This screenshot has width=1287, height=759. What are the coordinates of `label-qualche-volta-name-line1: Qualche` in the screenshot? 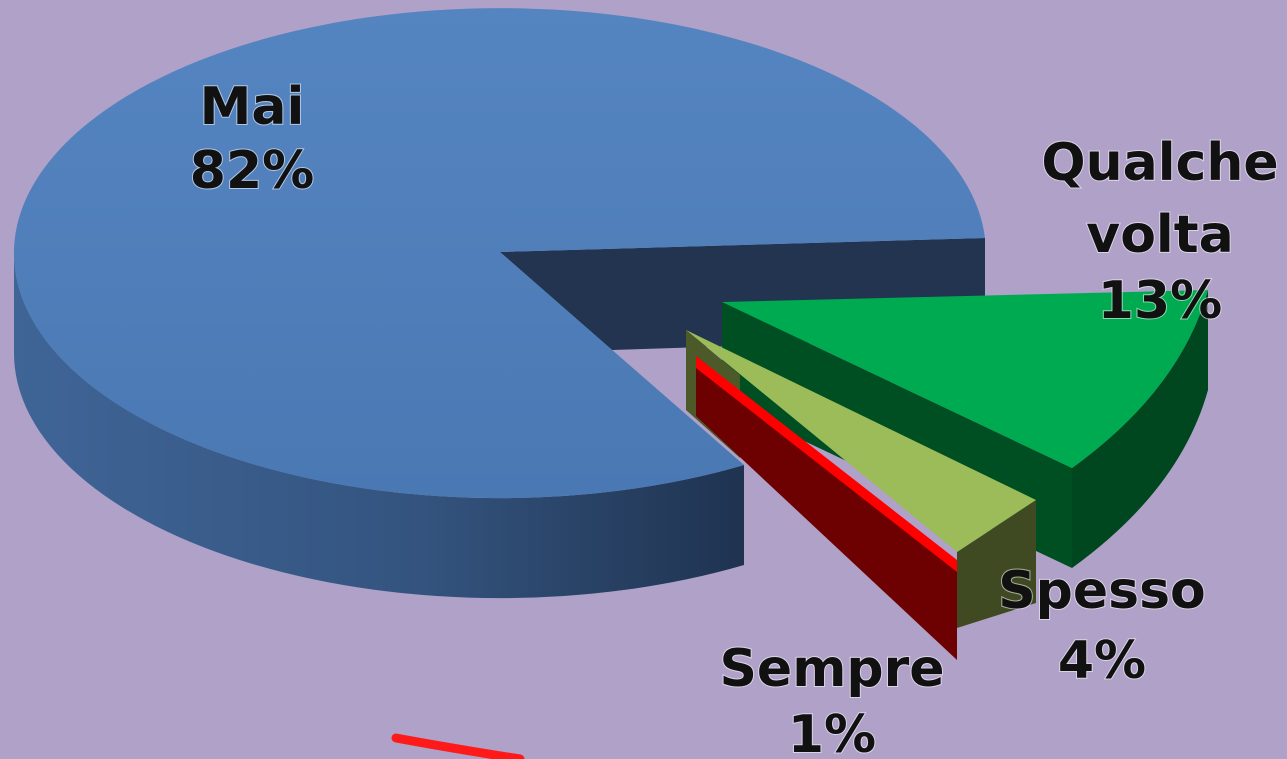 It's located at (1159, 163).